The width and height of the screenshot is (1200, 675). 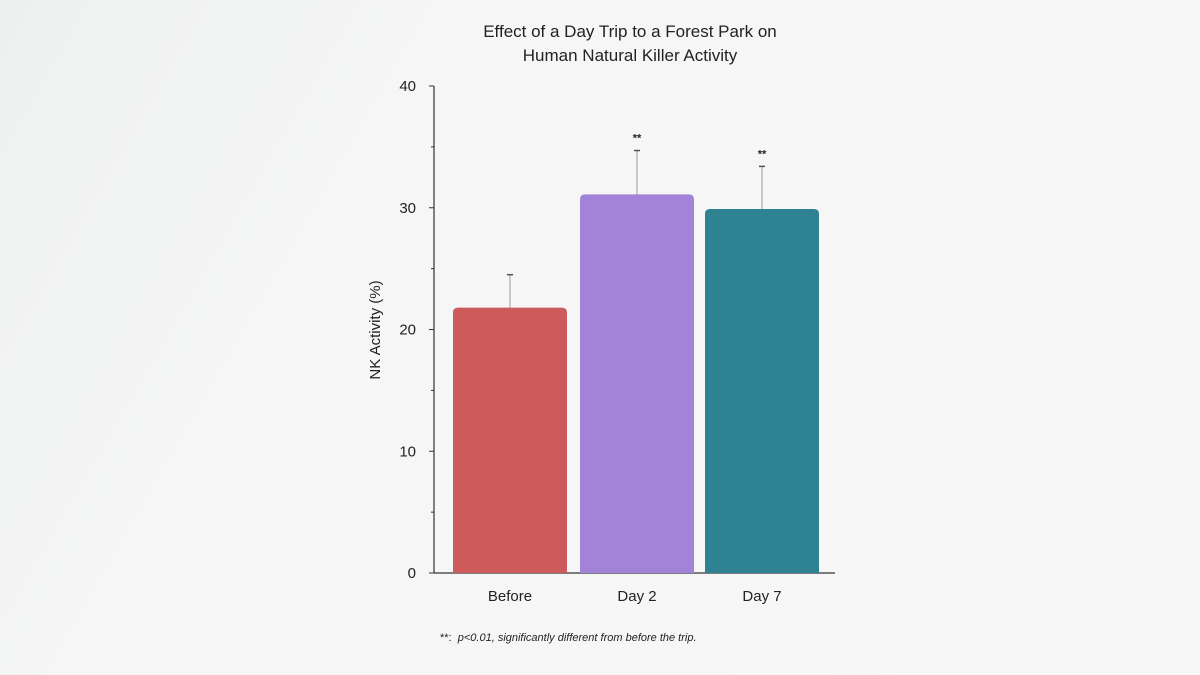 I want to click on y-tick-label: 10, so click(x=407, y=451).